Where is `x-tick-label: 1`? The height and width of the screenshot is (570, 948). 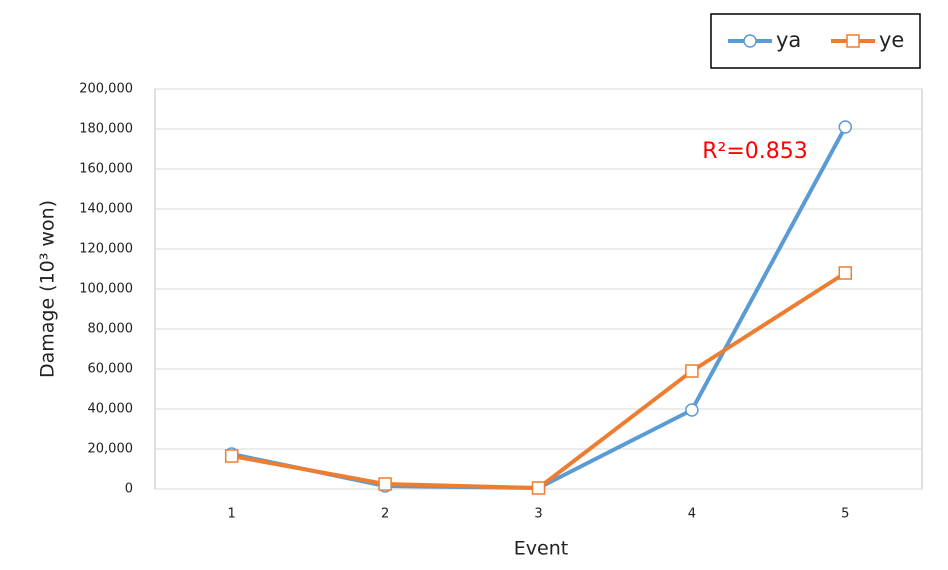
x-tick-label: 1 is located at coordinates (232, 514).